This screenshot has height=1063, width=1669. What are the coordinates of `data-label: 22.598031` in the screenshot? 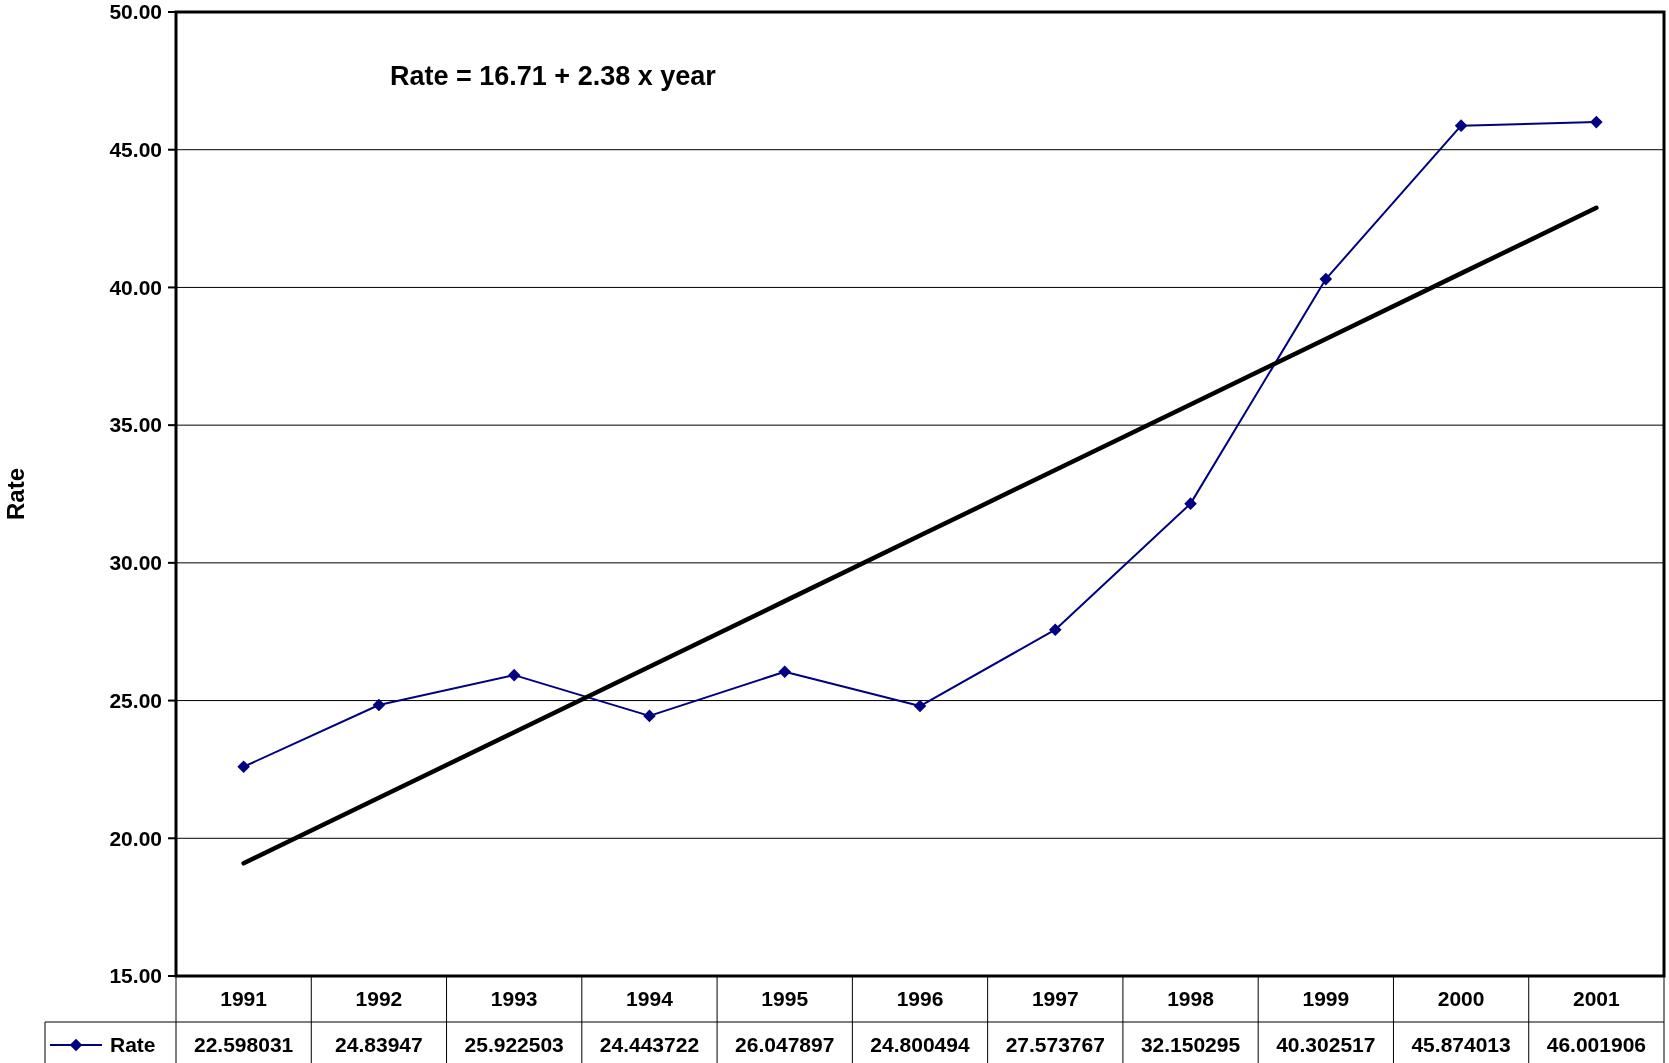 It's located at (244, 1045).